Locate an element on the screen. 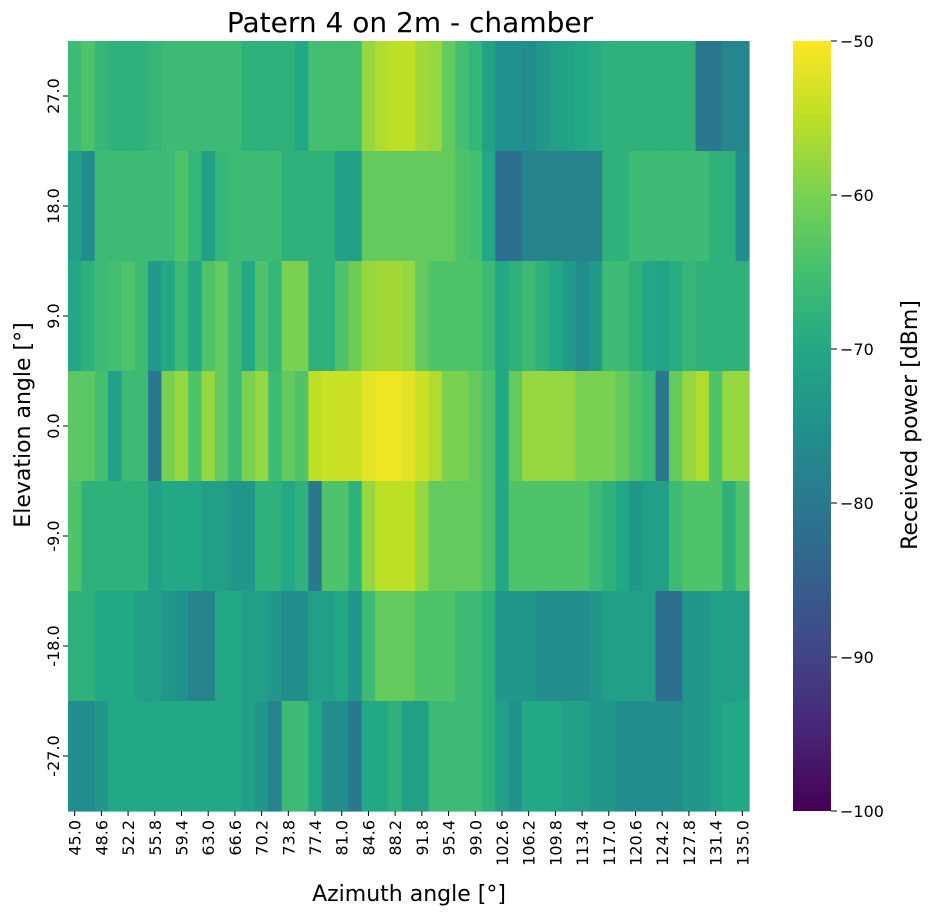  y-axis-ticks: 27.0 18.0 9.0 0.0 -9.0 -18.0 -27.0 is located at coordinates (56, 427).